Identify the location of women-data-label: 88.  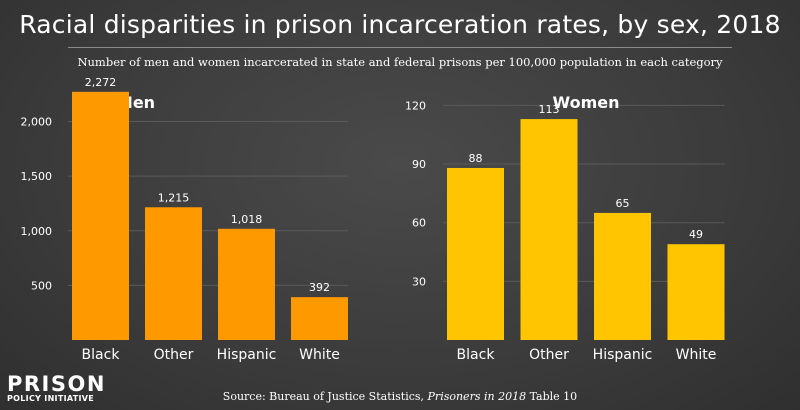
(476, 158).